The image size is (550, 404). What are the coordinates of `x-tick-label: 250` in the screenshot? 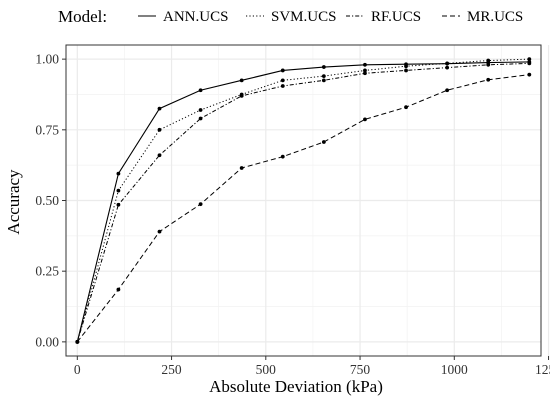 It's located at (171, 369).